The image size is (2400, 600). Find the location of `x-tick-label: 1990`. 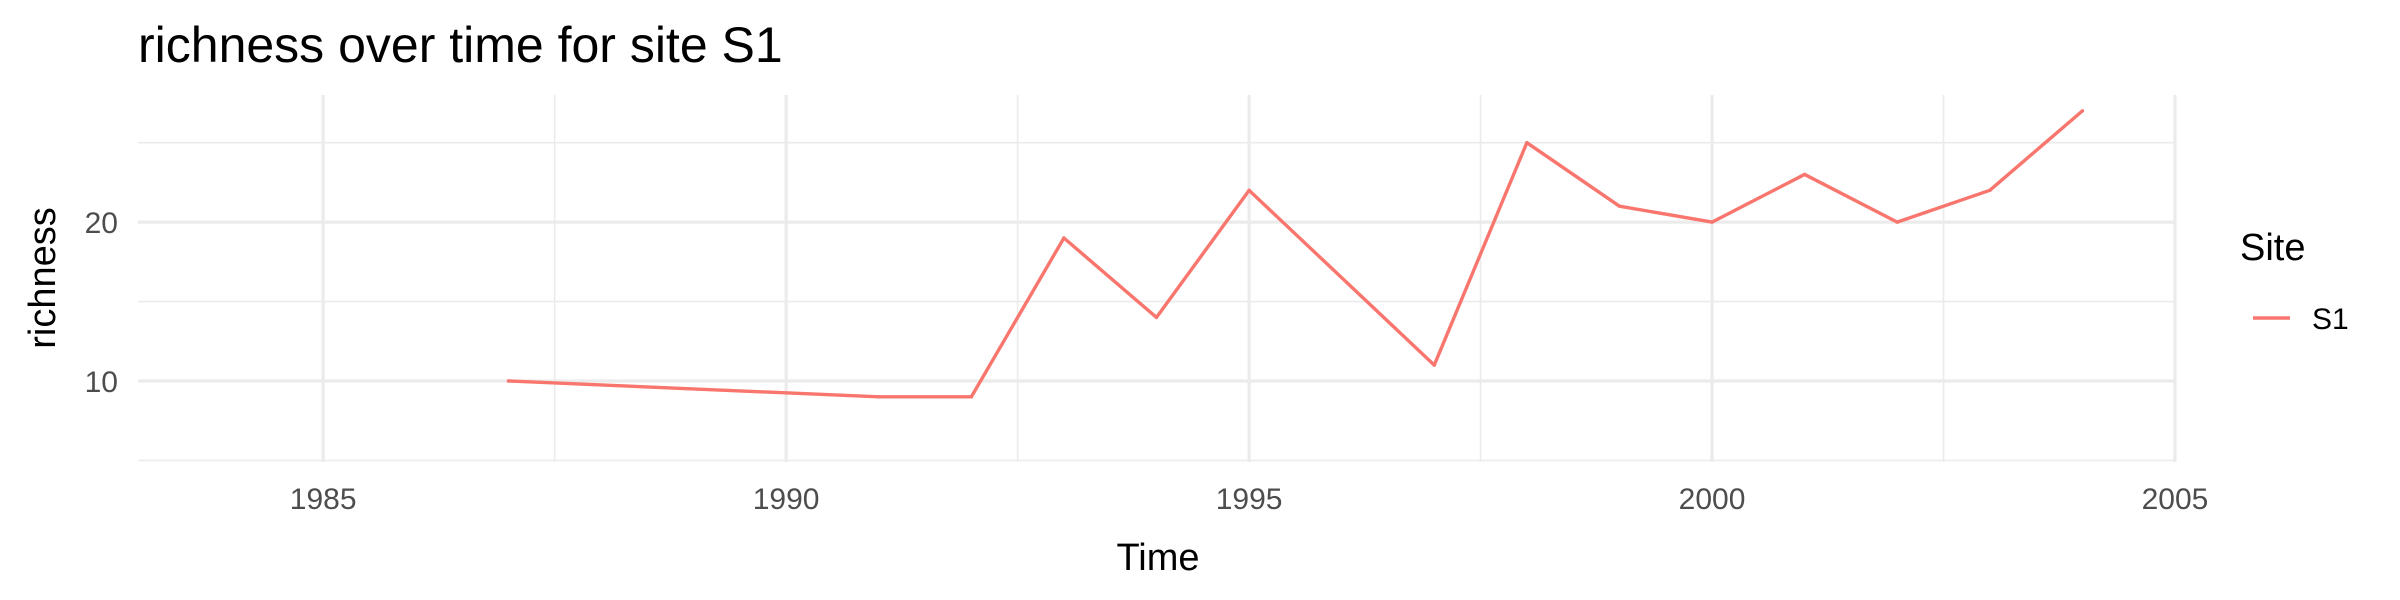

x-tick-label: 1990 is located at coordinates (786, 499).